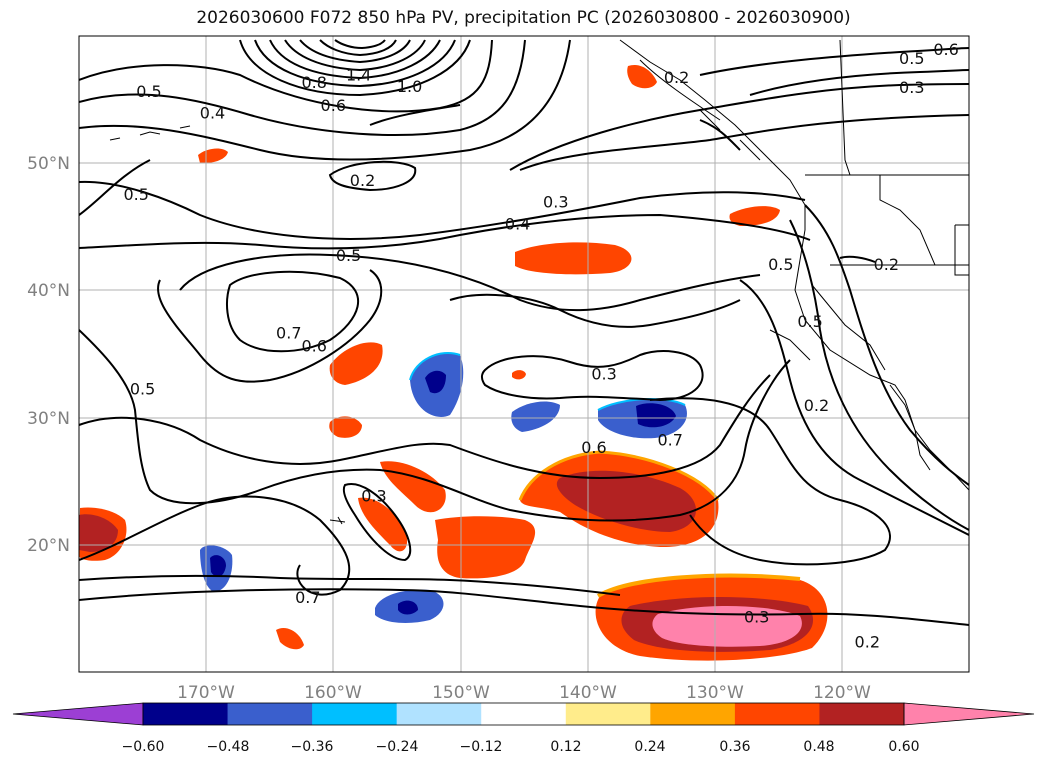  Describe the element at coordinates (48, 164) in the screenshot. I see `lat-tick-label: 50°N` at that location.